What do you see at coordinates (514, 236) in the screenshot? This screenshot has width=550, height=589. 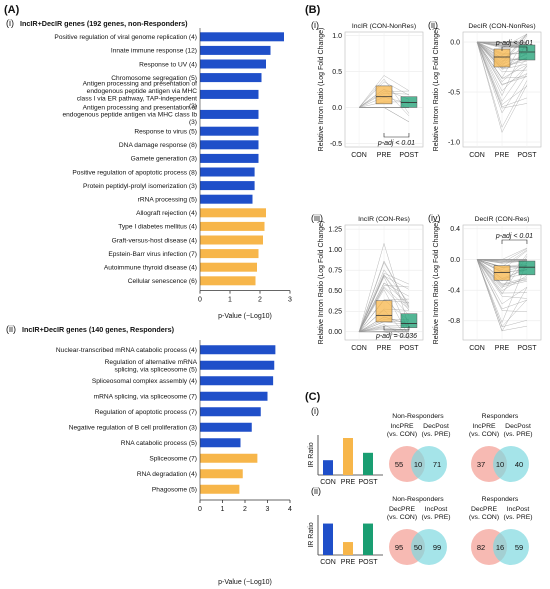 I see `significance-label: p-adj < 0.01` at bounding box center [514, 236].